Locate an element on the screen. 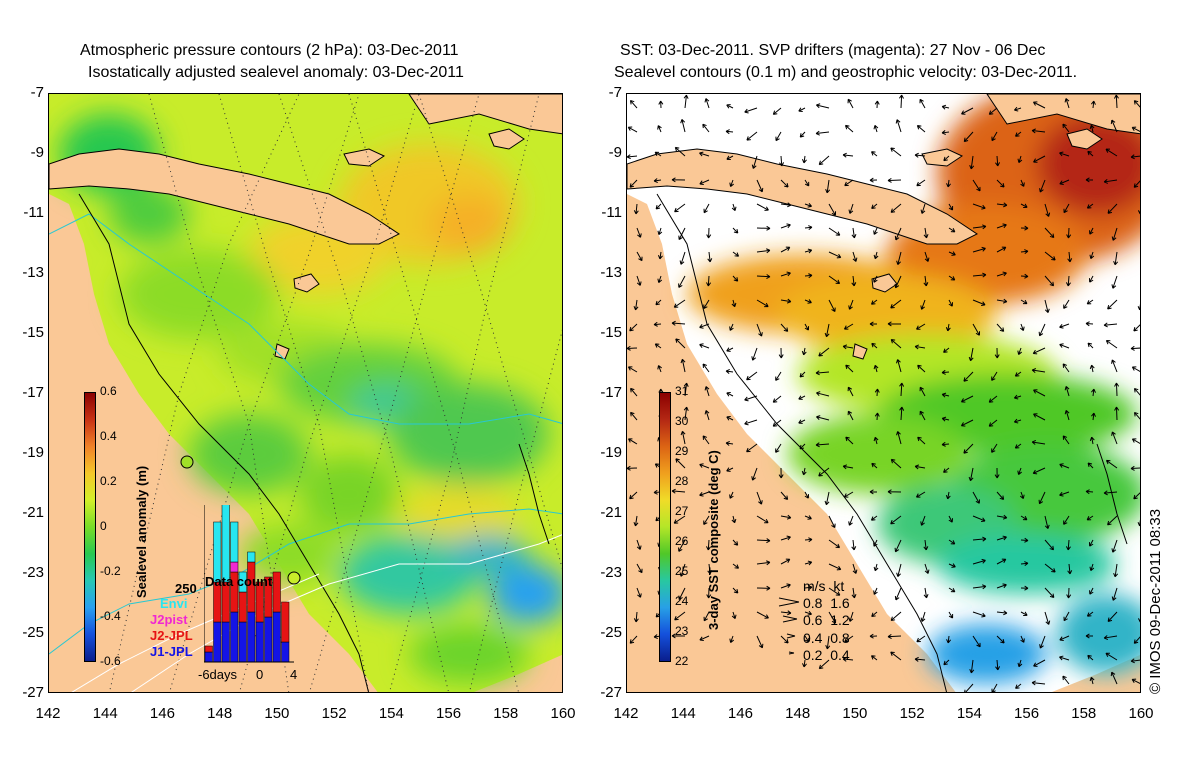 The width and height of the screenshot is (1200, 780). inset-xtick-0: 0 is located at coordinates (260, 674).